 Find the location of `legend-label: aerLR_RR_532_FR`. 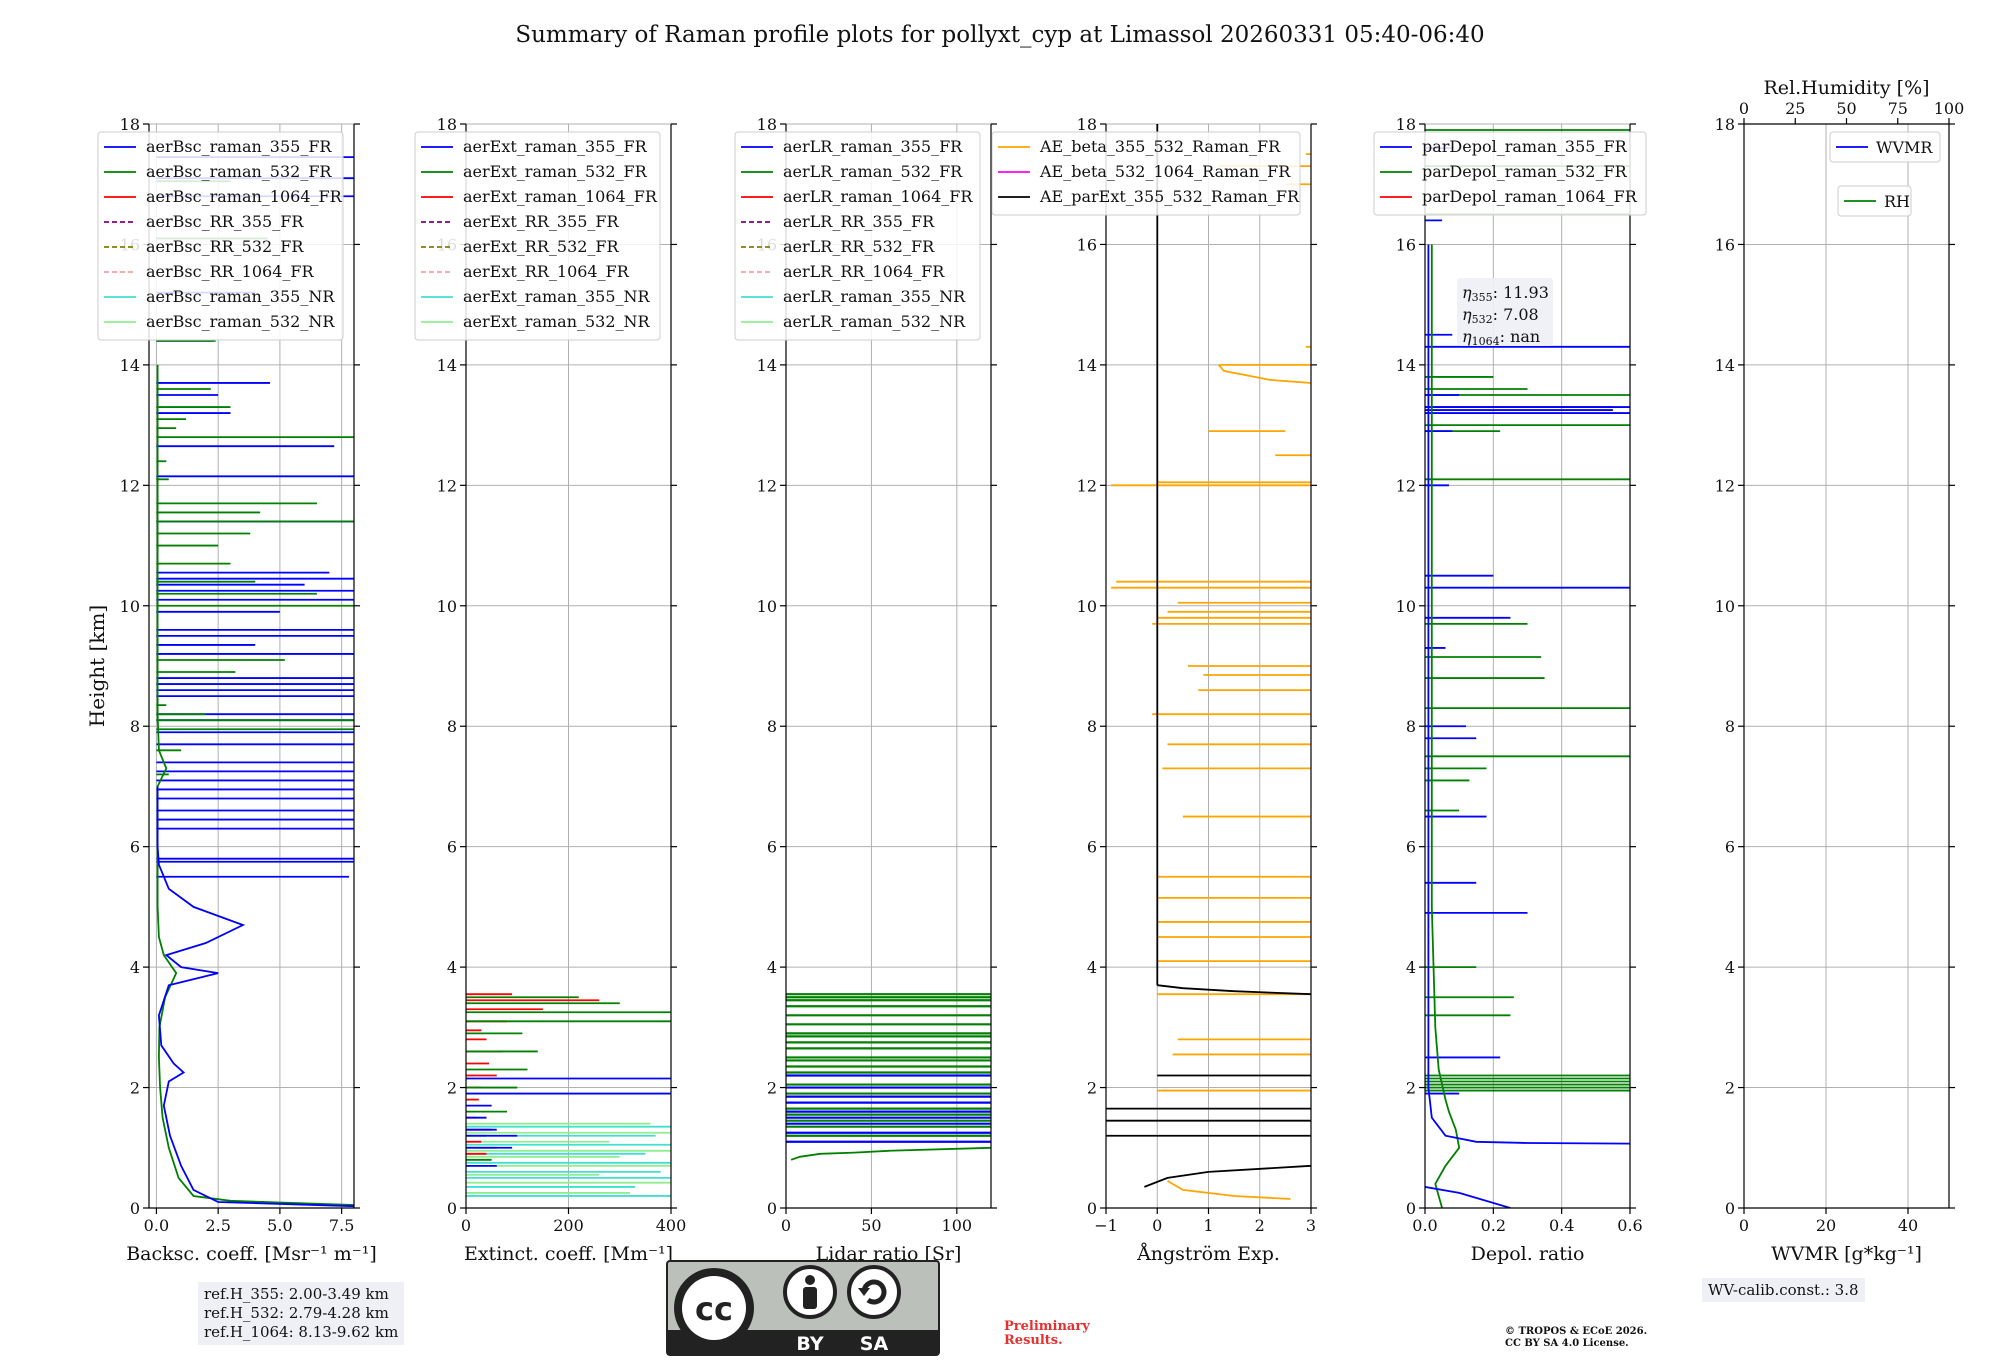

legend-label: aerLR_RR_532_FR is located at coordinates (859, 246).